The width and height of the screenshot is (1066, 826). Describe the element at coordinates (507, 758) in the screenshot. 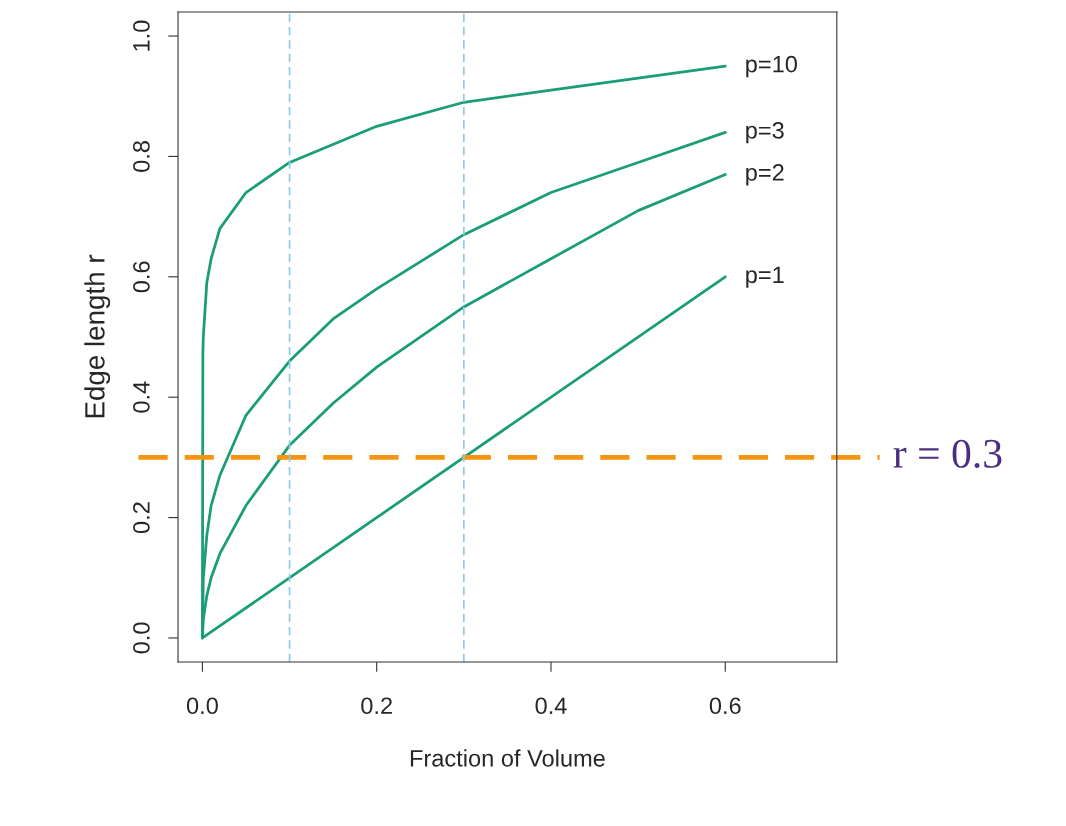

I see `x-axis-title: Fraction of Volume` at that location.